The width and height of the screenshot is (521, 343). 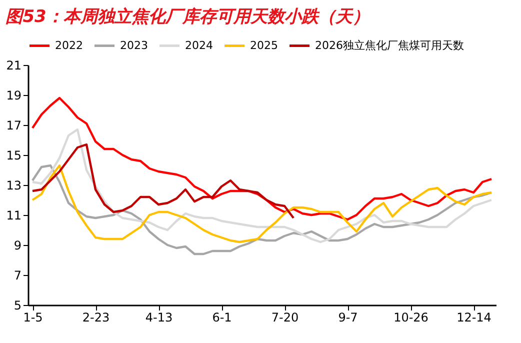 I want to click on x-tick-label: 1-5, so click(x=33, y=317).